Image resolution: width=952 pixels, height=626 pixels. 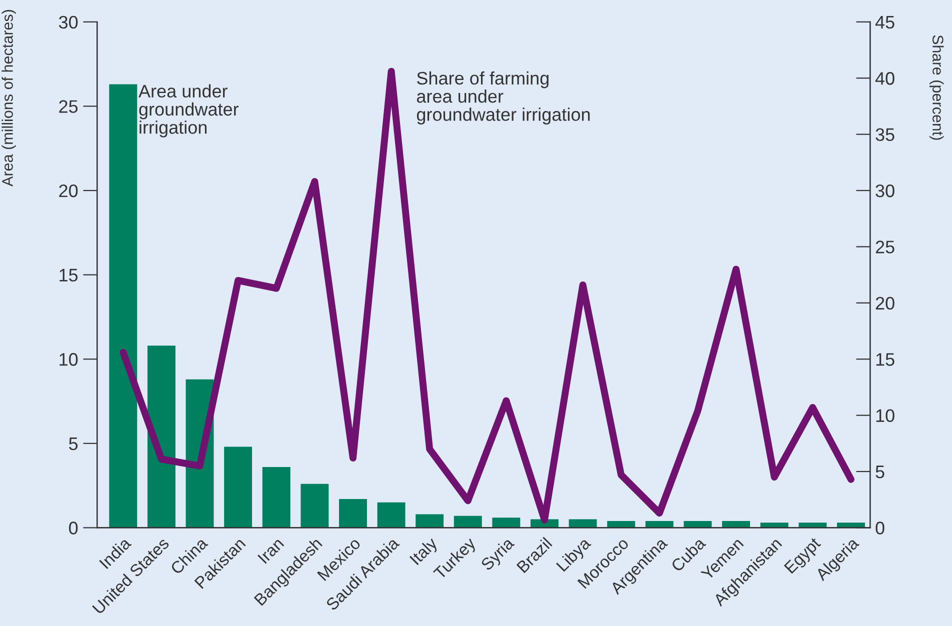 I want to click on y-tick-label: 15, so click(x=69, y=275).